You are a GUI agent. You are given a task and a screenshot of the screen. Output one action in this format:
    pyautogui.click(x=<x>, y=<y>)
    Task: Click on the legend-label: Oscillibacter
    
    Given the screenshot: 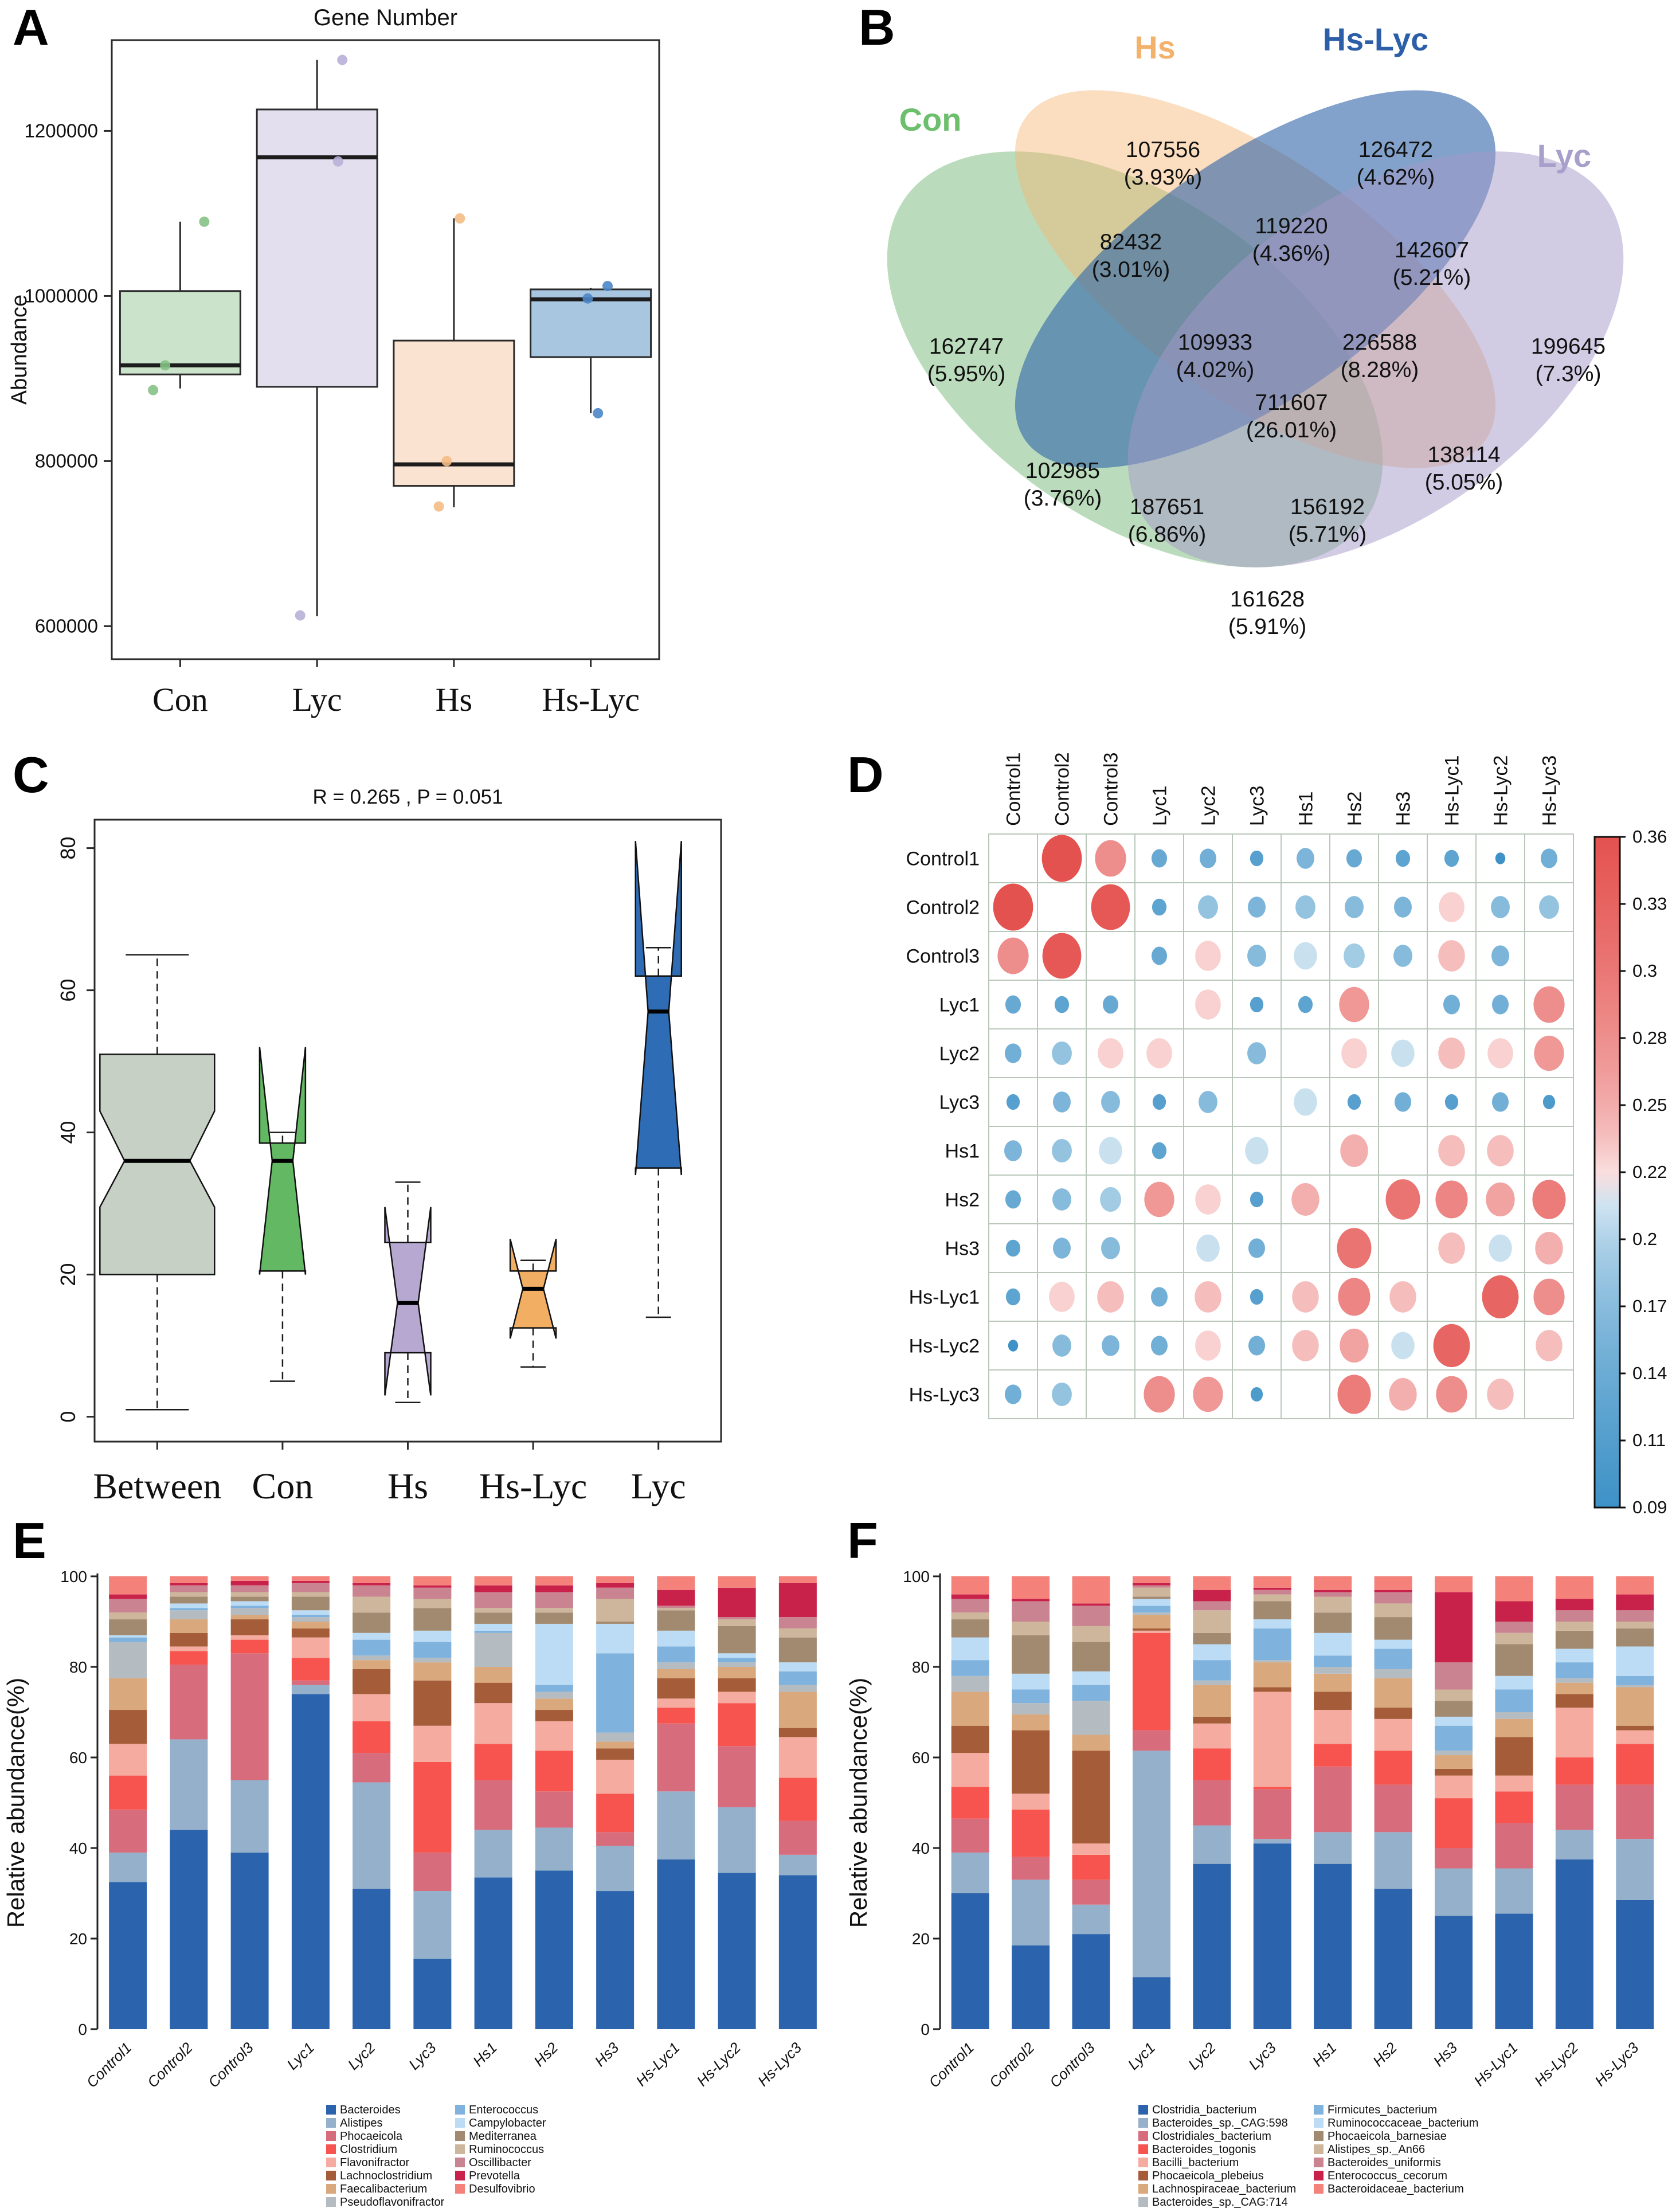 What is the action you would take?
    pyautogui.click(x=500, y=2163)
    